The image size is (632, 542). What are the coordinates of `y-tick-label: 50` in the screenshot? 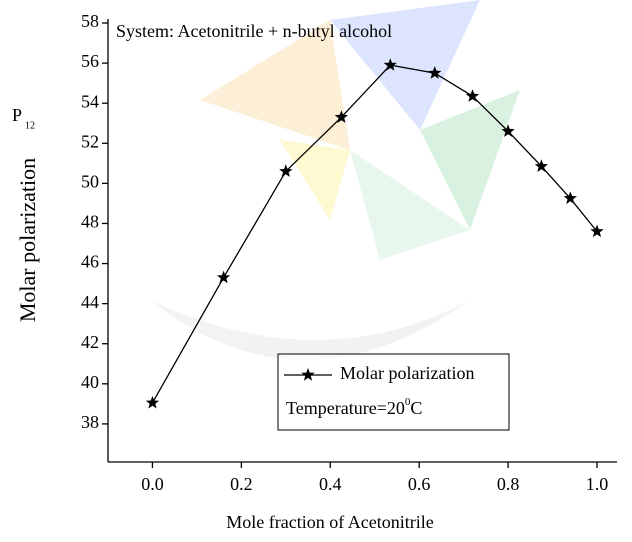 It's located at (90, 181).